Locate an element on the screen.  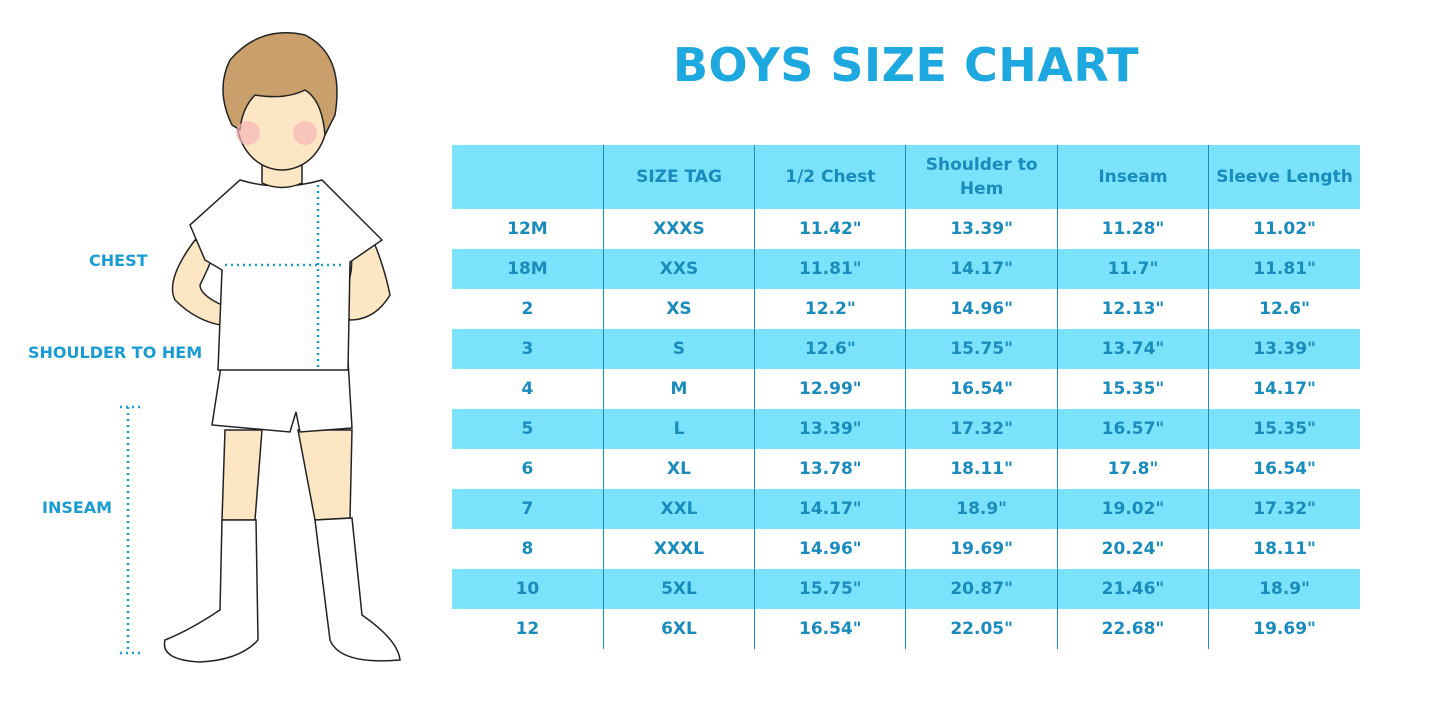
chest-label: CHEST is located at coordinates (118, 260).